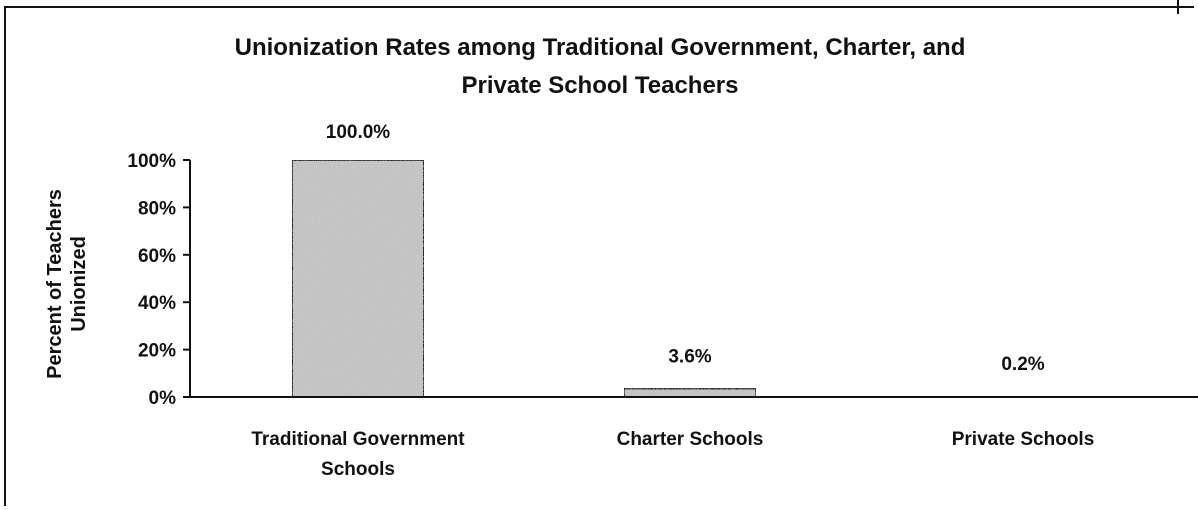  What do you see at coordinates (157, 256) in the screenshot?
I see `y-tick-label: 60%` at bounding box center [157, 256].